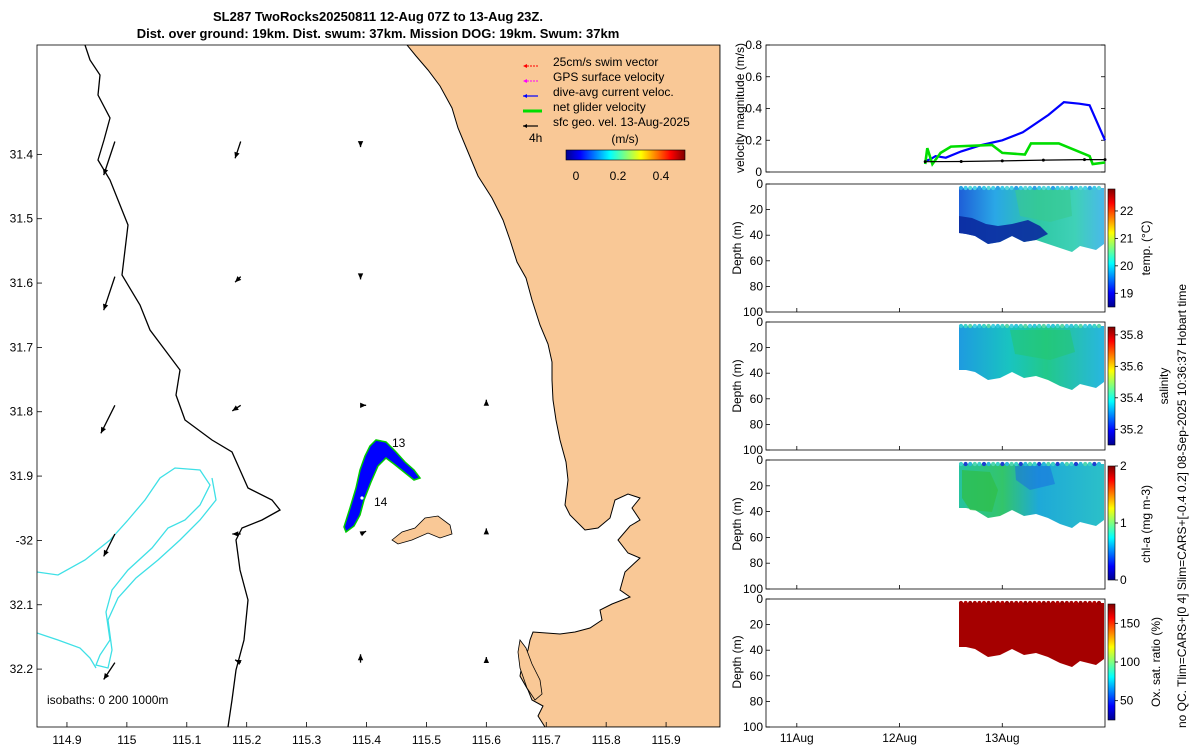 Image resolution: width=1200 pixels, height=750 pixels. I want to click on legend-item-gps: GPS surface velocity, so click(593, 77).